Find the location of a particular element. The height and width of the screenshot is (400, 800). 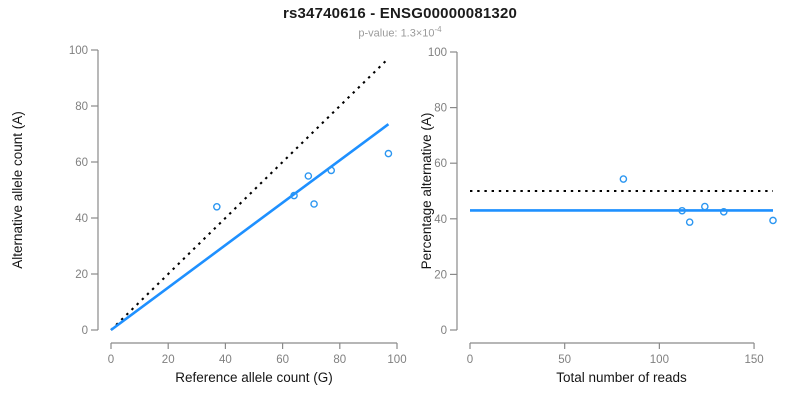

figure-subtitle: p-value: 1.3×10-4 is located at coordinates (400, 32).